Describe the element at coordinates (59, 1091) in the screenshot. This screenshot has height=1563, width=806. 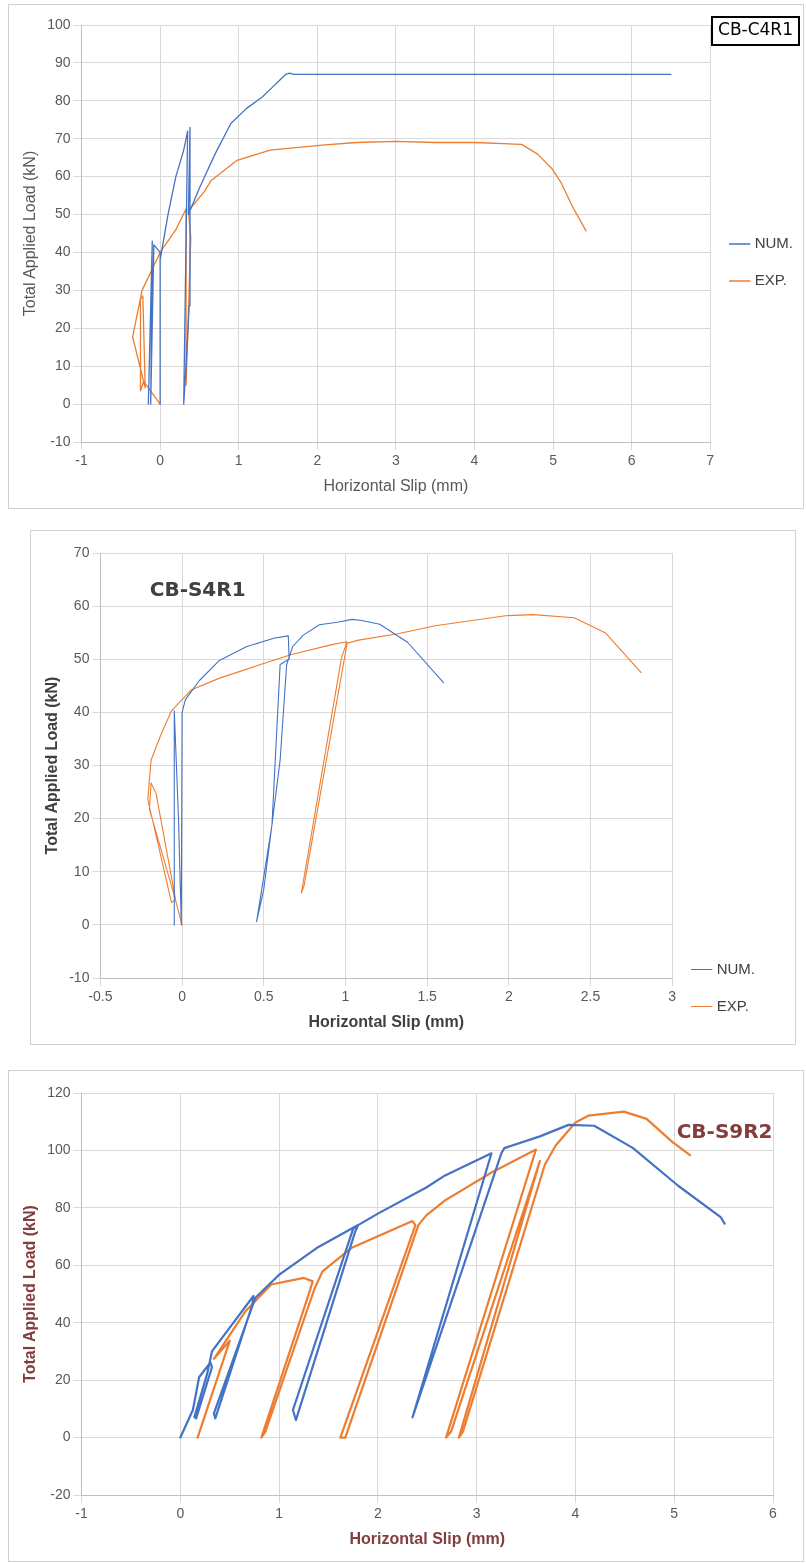
I see `y-tick-label: 120` at that location.